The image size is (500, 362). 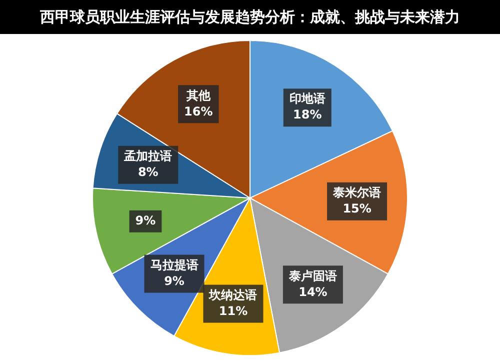 I want to click on data-label: 8%, so click(x=148, y=172).